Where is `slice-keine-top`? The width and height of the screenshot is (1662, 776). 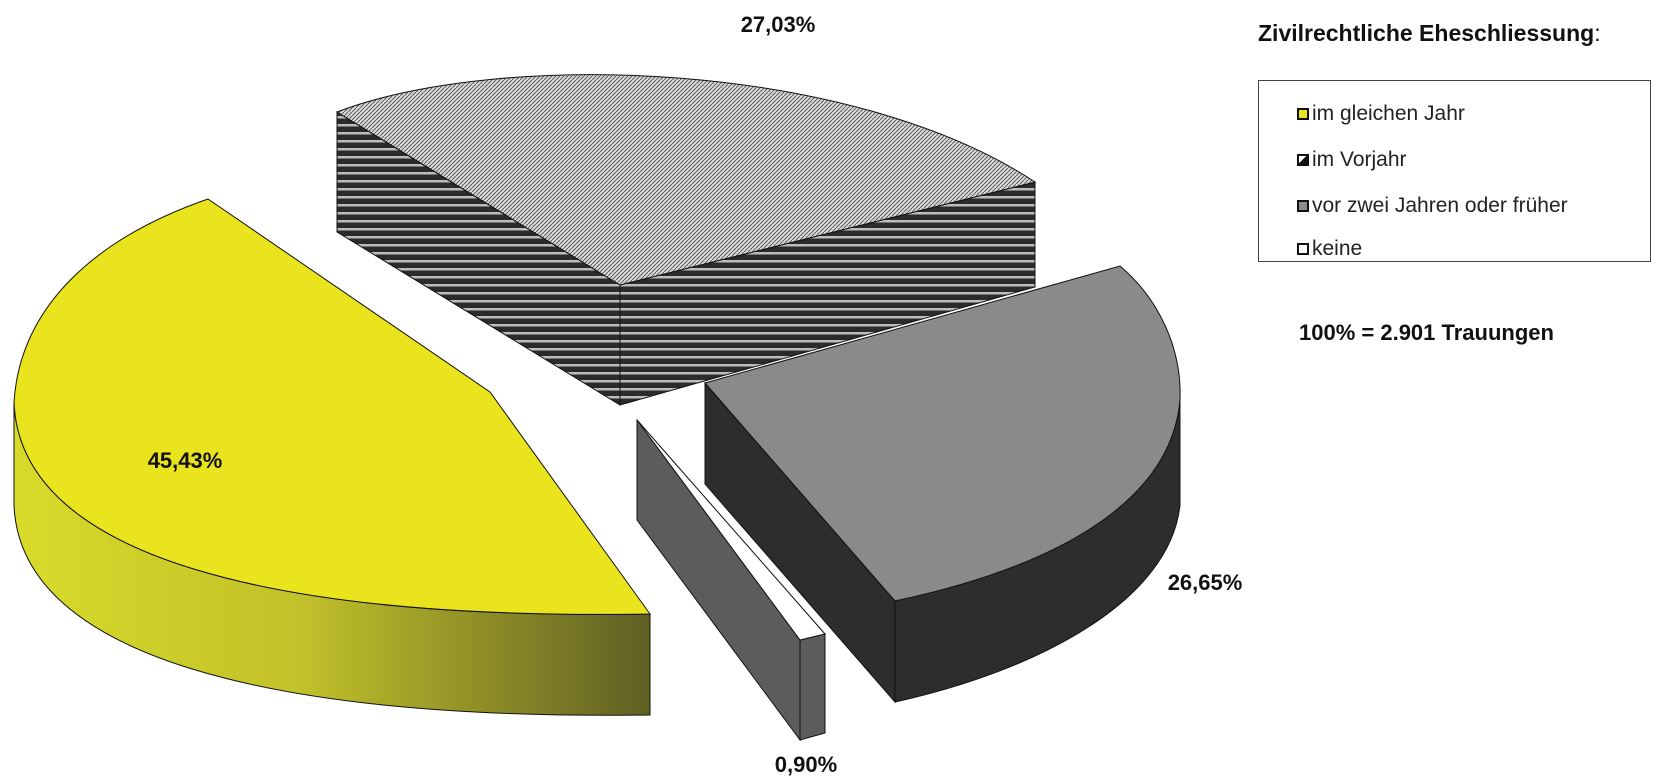 slice-keine-top is located at coordinates (731, 530).